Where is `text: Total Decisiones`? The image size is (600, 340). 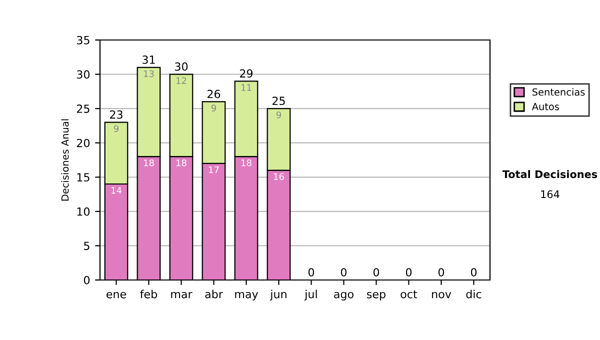 text: Total Decisiones is located at coordinates (550, 174).